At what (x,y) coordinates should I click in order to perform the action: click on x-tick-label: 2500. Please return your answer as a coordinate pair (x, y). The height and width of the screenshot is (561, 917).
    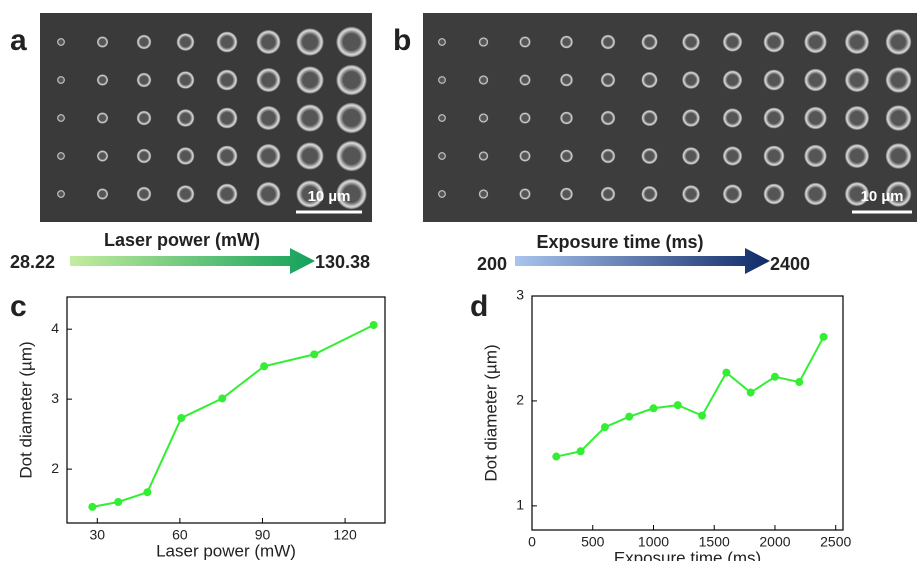
    Looking at the image, I should click on (835, 542).